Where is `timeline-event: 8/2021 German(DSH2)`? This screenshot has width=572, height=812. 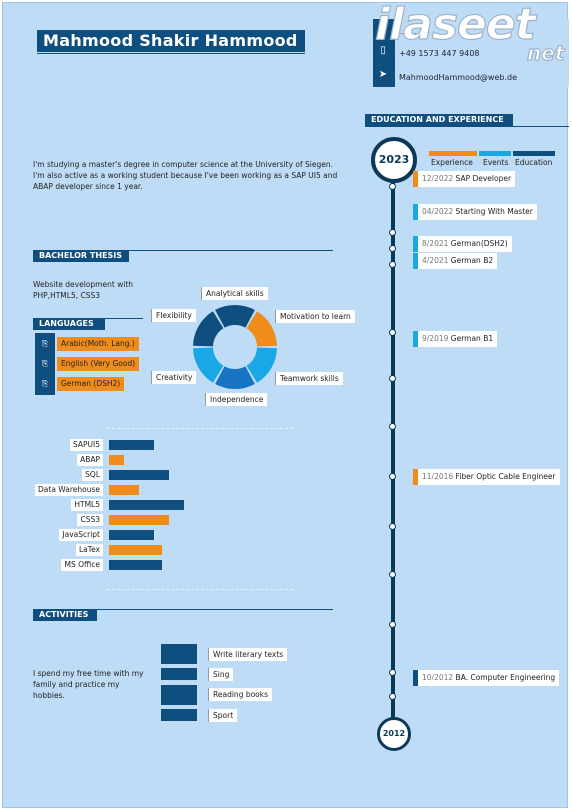
timeline-event: 8/2021 German(DSH2) is located at coordinates (465, 244).